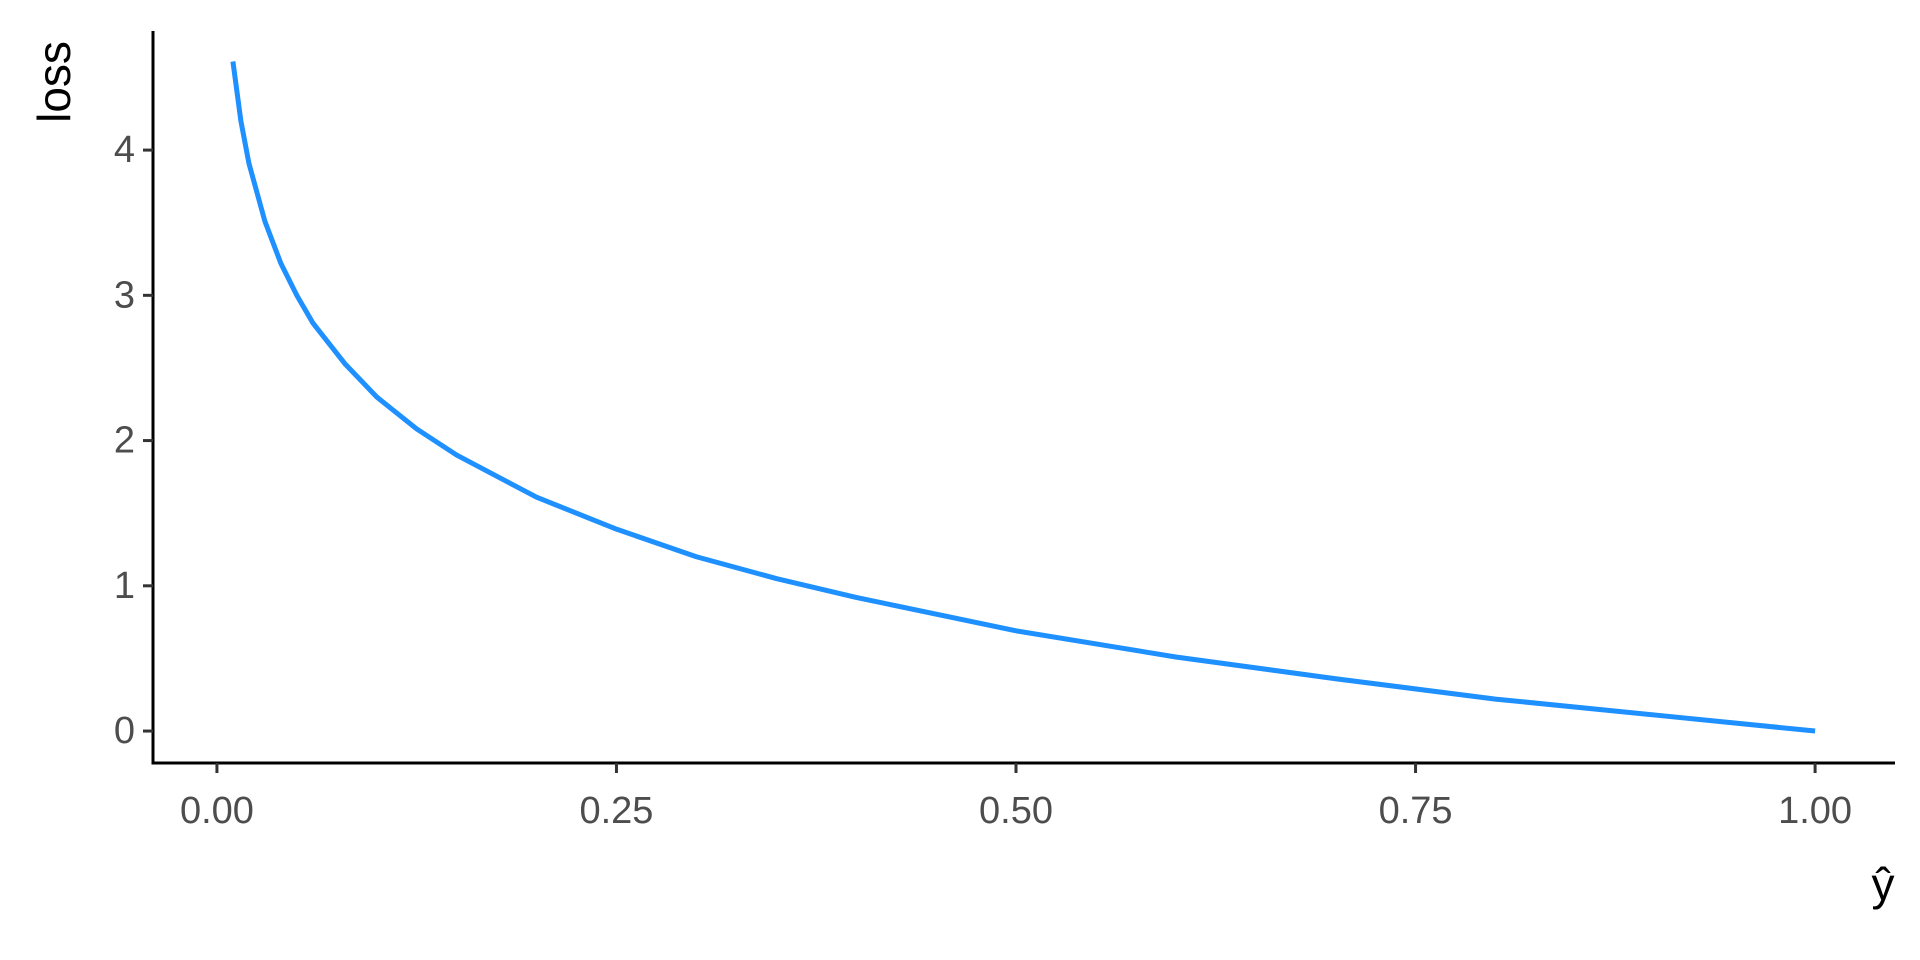 This screenshot has height=960, width=1920. I want to click on y-axis-title: loss, so click(54, 82).